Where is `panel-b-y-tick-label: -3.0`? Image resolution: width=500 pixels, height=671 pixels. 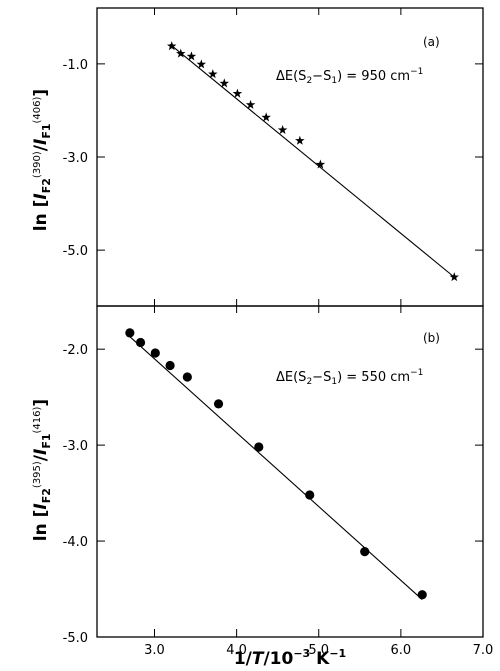
panel-b-y-tick-label: -3.0 is located at coordinates (75, 446).